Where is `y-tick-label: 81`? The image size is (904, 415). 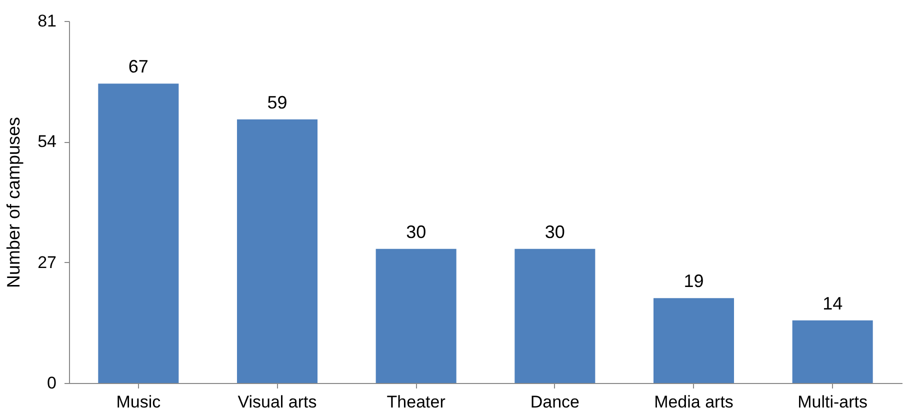 y-tick-label: 81 is located at coordinates (47, 21).